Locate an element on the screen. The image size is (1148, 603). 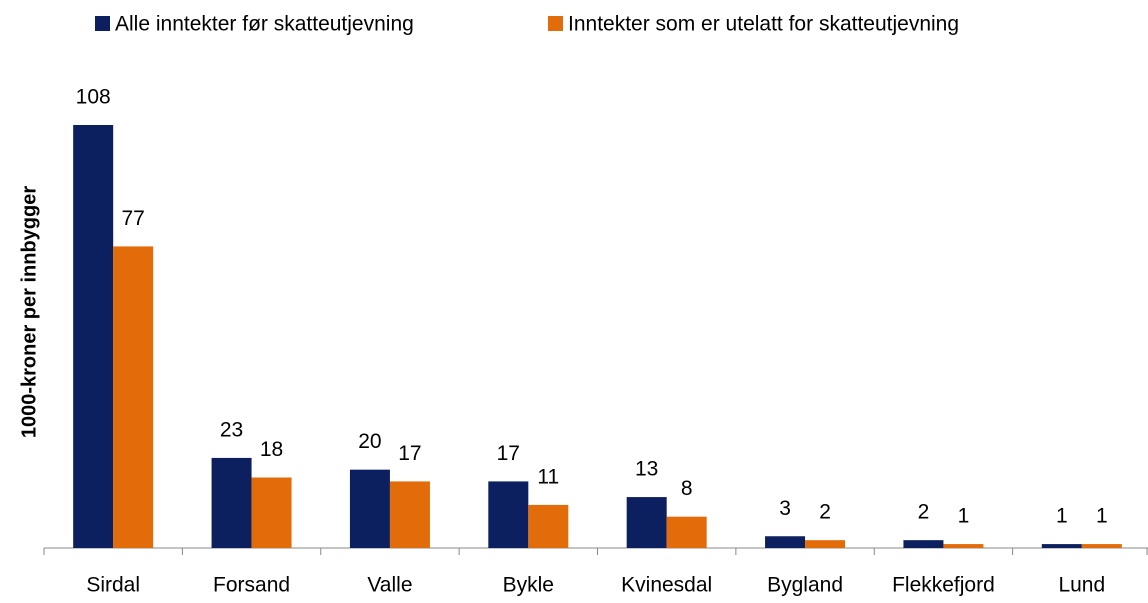
data-label: 108 is located at coordinates (93, 97).